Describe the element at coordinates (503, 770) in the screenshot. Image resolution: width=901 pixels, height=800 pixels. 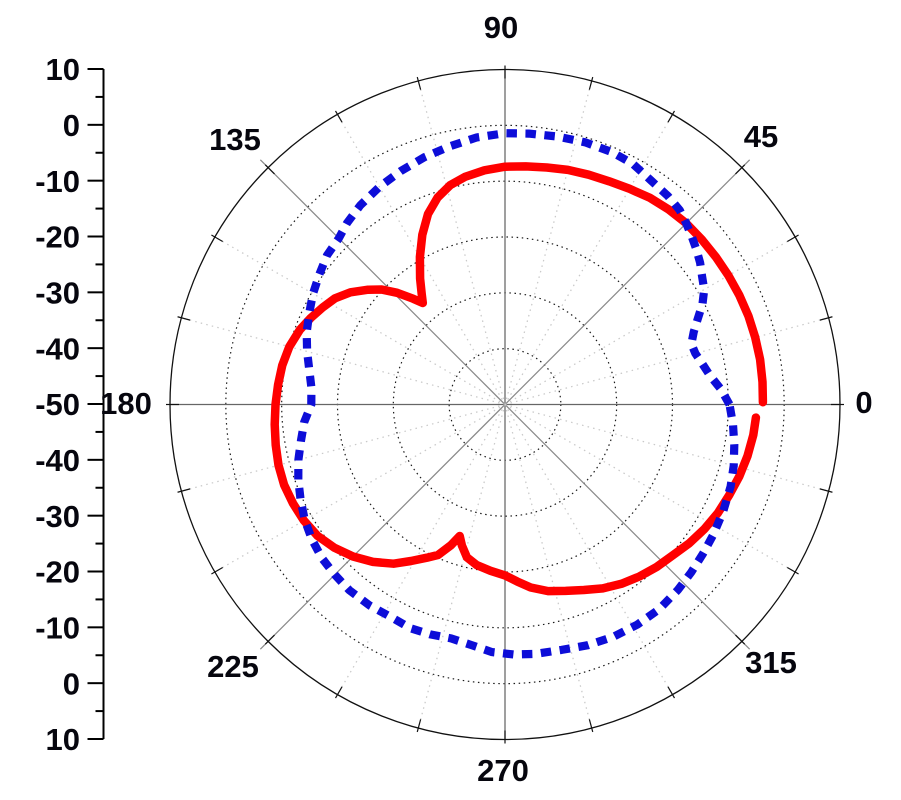
I see `angle-label-270: 270` at that location.